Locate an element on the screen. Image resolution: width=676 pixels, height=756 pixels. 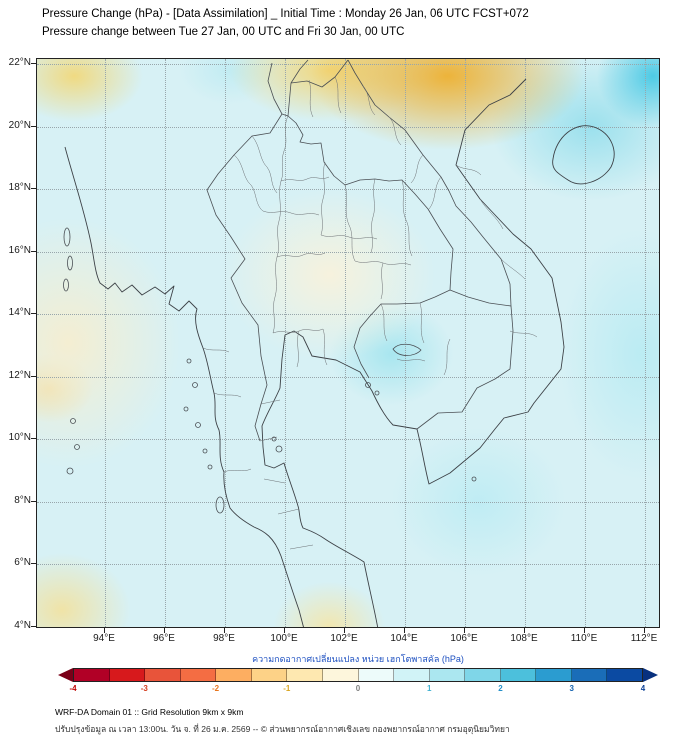
y-tick-label: 4°N is located at coordinates (22, 625).